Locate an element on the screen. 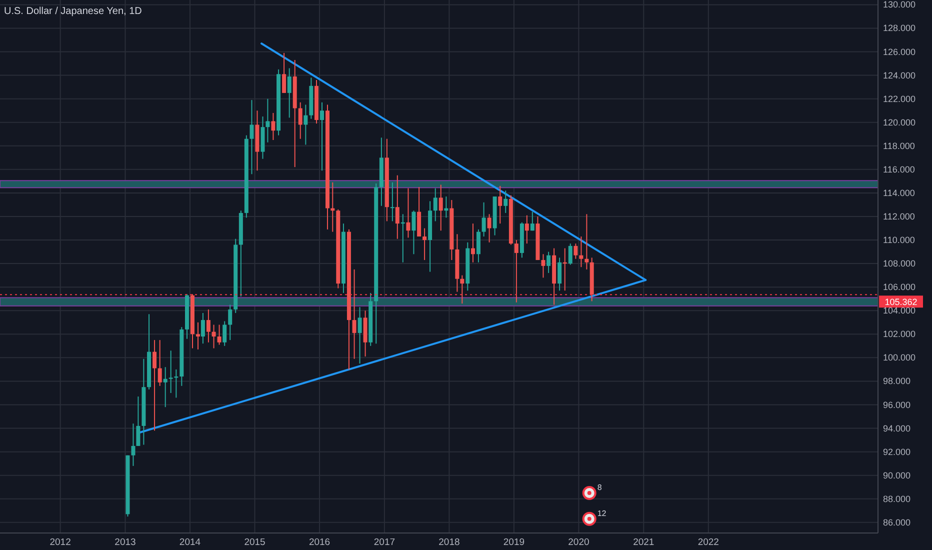 This screenshot has width=932, height=550. x-tick-label: 2021 is located at coordinates (643, 542).